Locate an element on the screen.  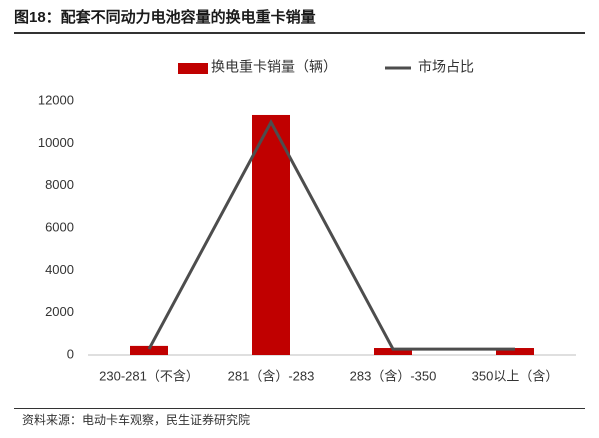
x-tick-label: 283（含）-350 is located at coordinates (393, 375).